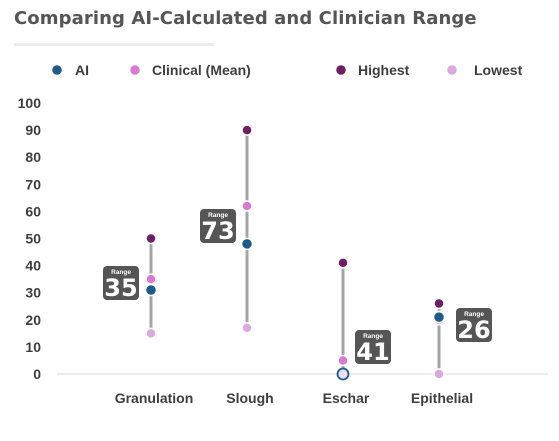  Describe the element at coordinates (439, 303) in the screenshot. I see `point-highest-epithelial` at that location.